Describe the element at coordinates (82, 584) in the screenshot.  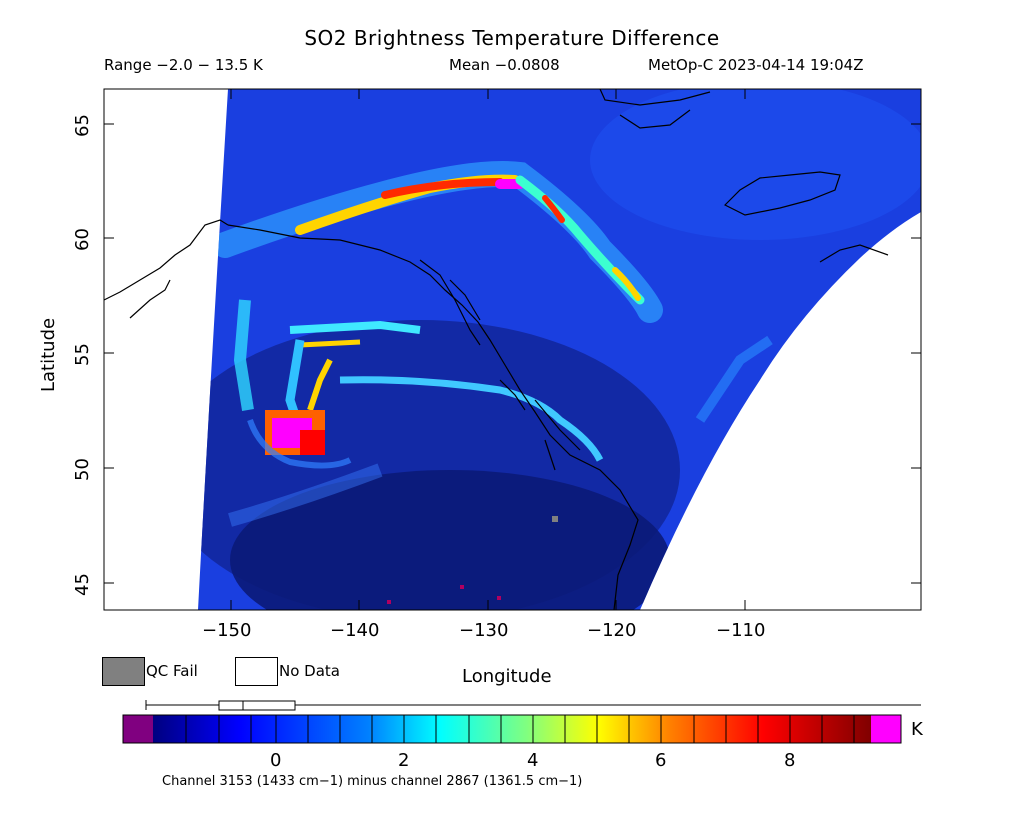
I see `y-tick-label: 45` at that location.